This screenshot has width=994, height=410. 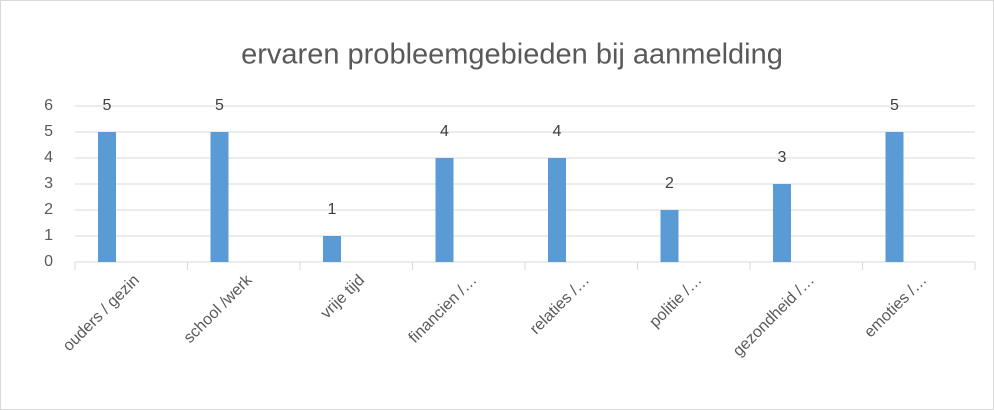 I want to click on y-tick-label: 0, so click(x=48, y=261).